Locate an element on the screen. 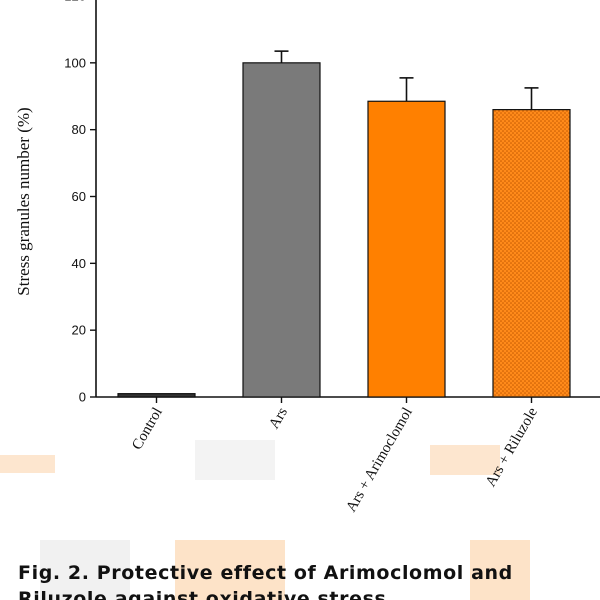 The height and width of the screenshot is (600, 600). watermark-orange-right is located at coordinates (465, 460).